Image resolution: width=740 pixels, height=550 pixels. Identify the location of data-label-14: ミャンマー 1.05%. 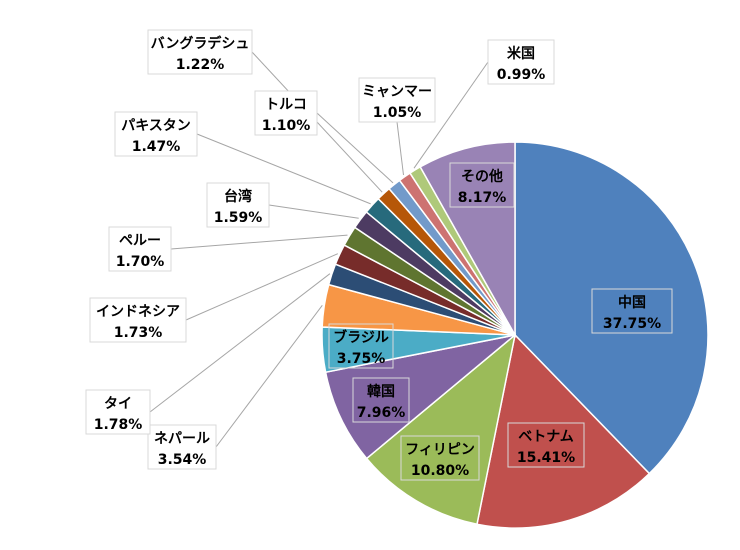
(397, 100).